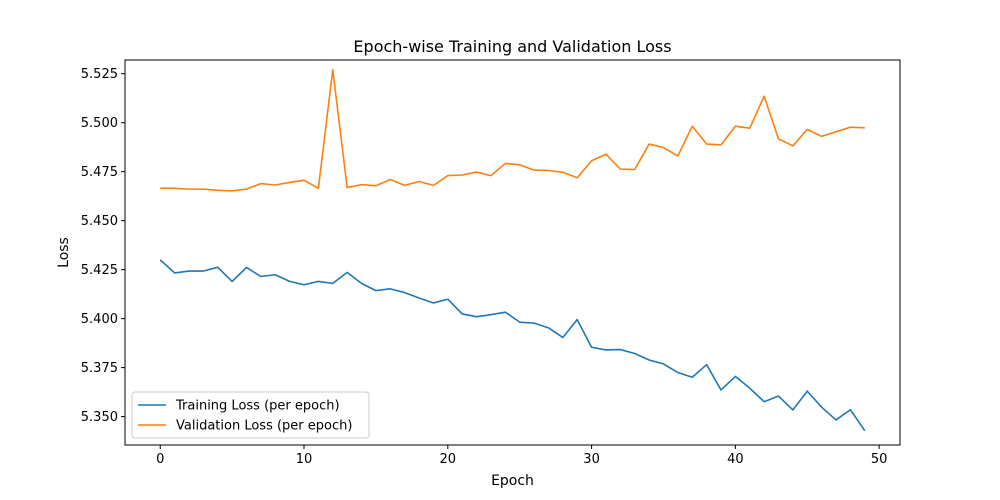 The image size is (1000, 500). I want to click on y-tick-label: 5.450, so click(99, 221).